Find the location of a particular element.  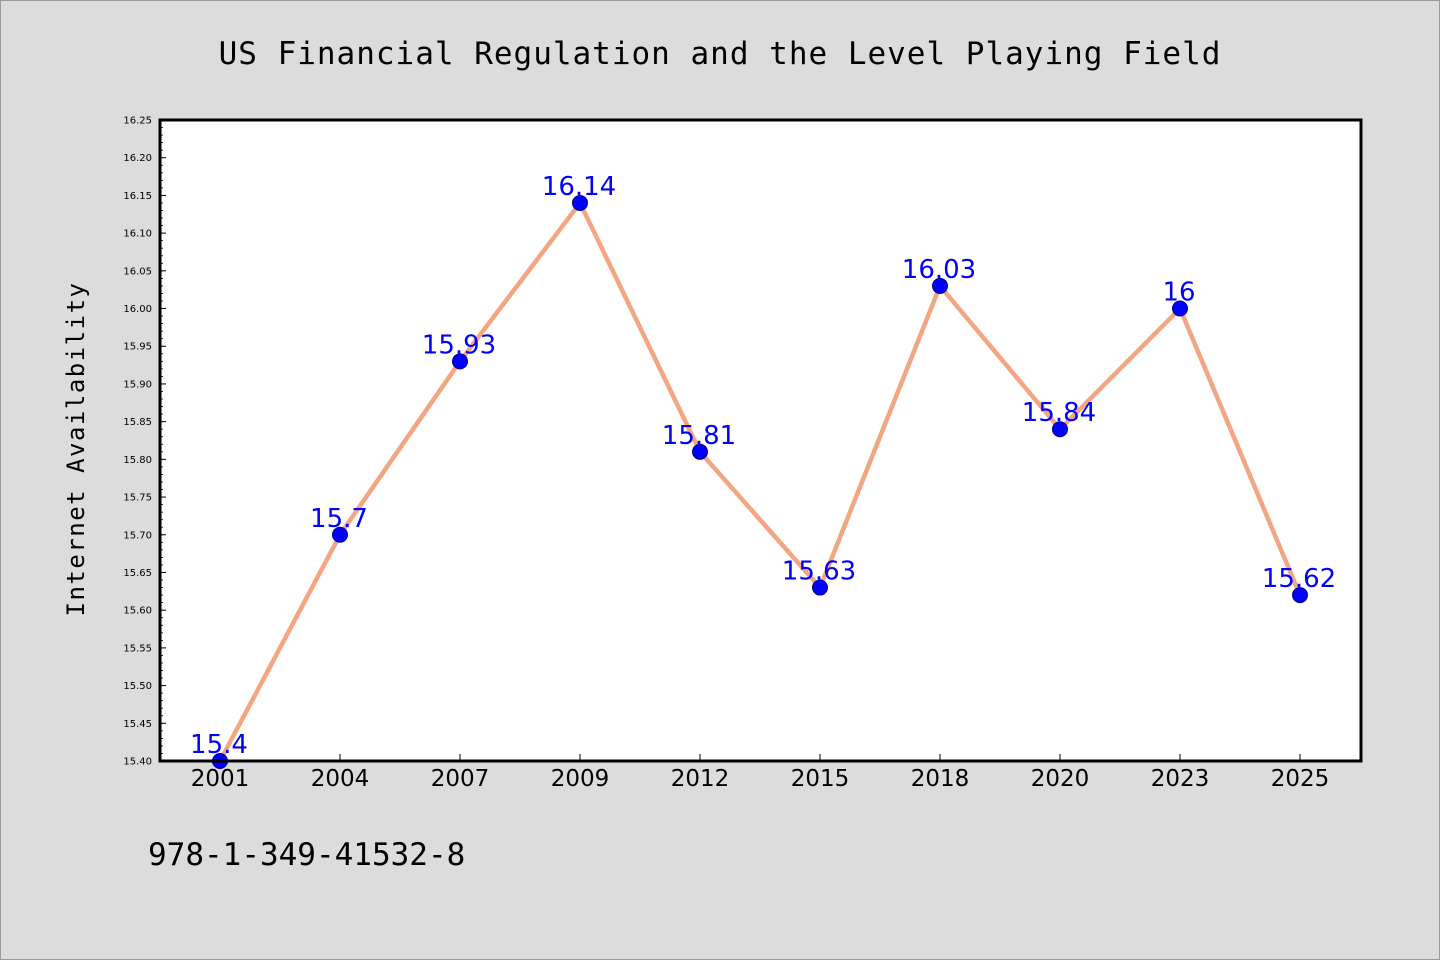

x-tick-label: 2007 is located at coordinates (460, 779).